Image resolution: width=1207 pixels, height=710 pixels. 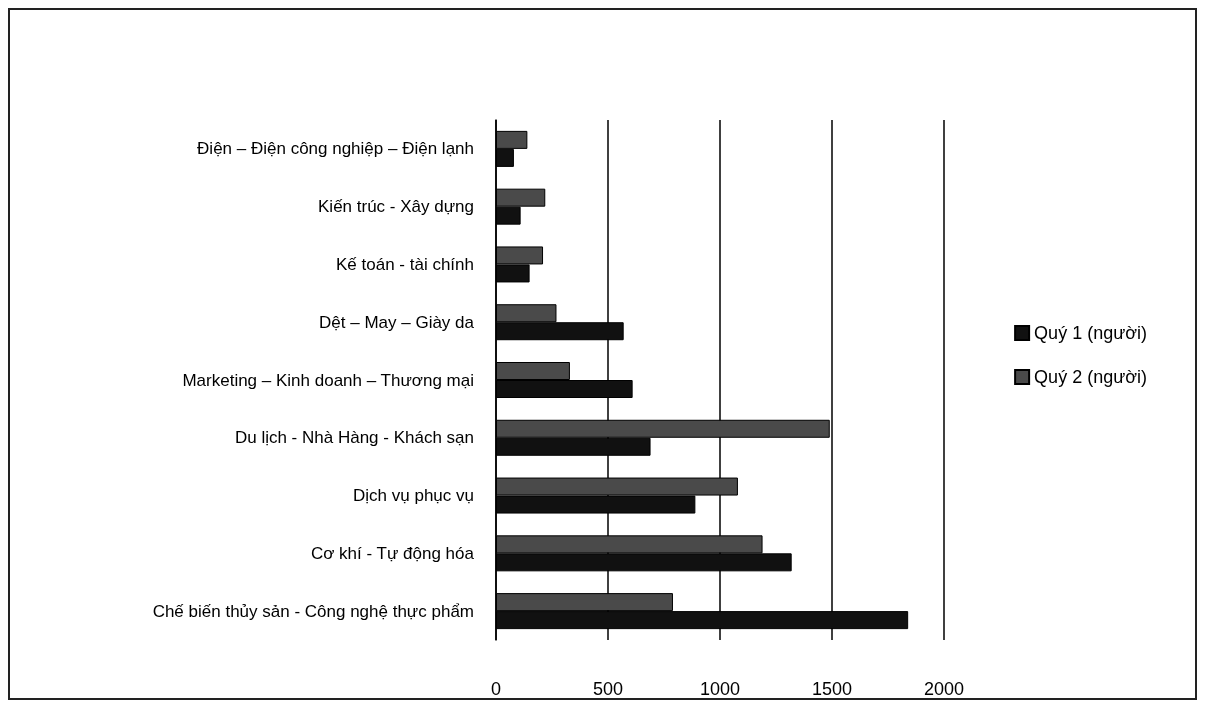 What do you see at coordinates (328, 380) in the screenshot?
I see `y-tick-label: Marketing – Kinh doanh – Thương mại` at bounding box center [328, 380].